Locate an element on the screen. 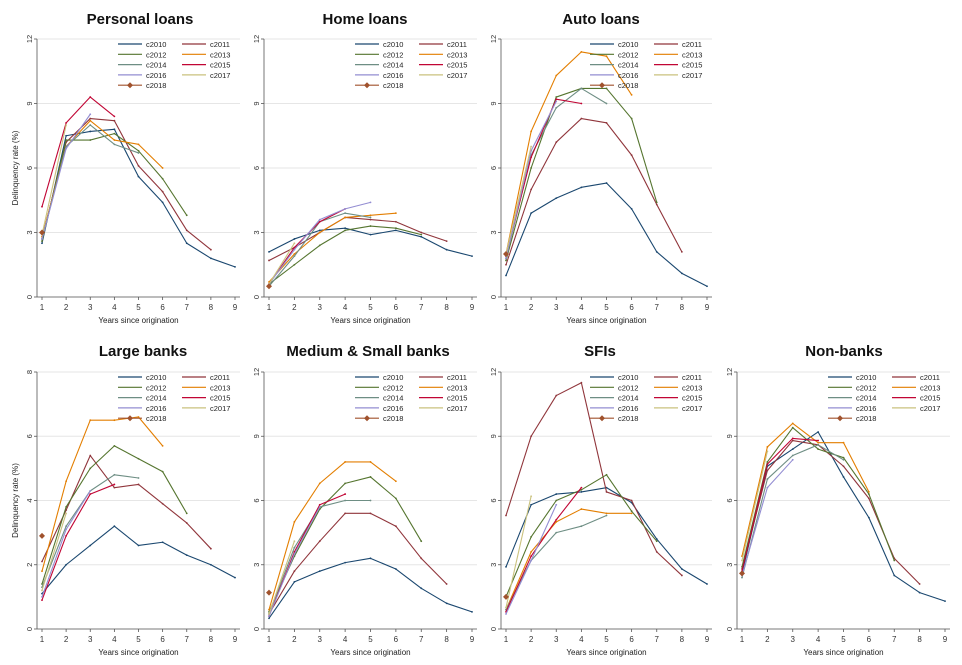 Image resolution: width=962 pixels, height=665 pixels. legend-label: c2016 is located at coordinates (393, 408).